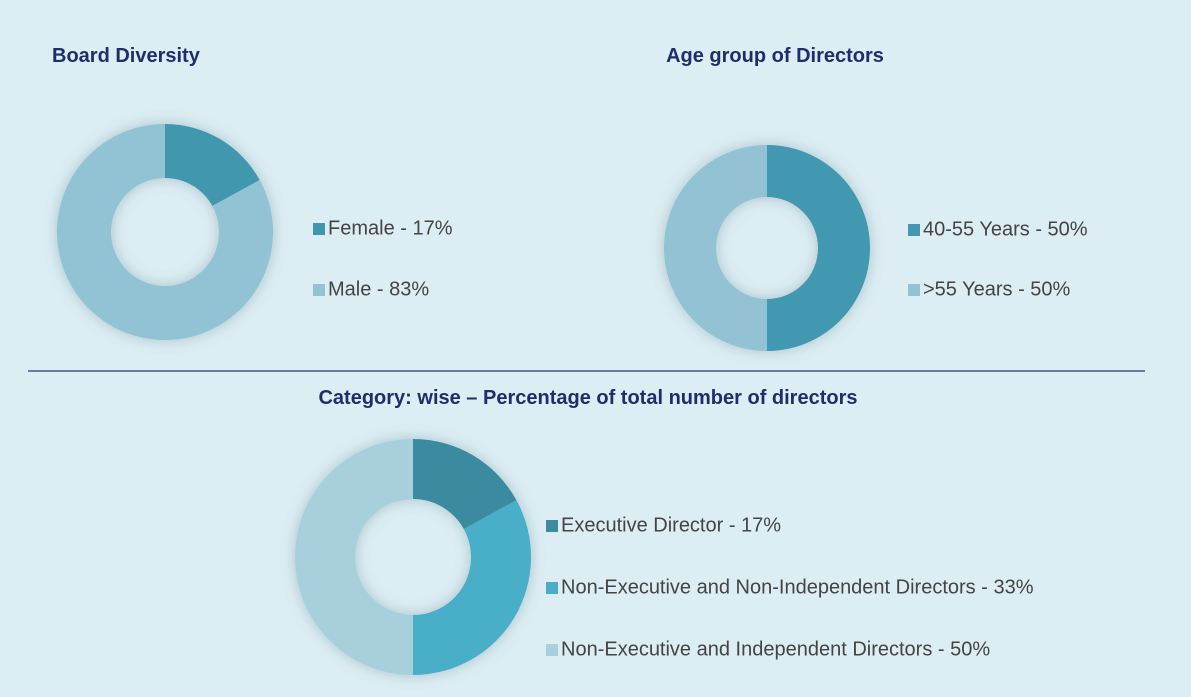  What do you see at coordinates (390, 228) in the screenshot?
I see `legend-label: Female - 17%` at bounding box center [390, 228].